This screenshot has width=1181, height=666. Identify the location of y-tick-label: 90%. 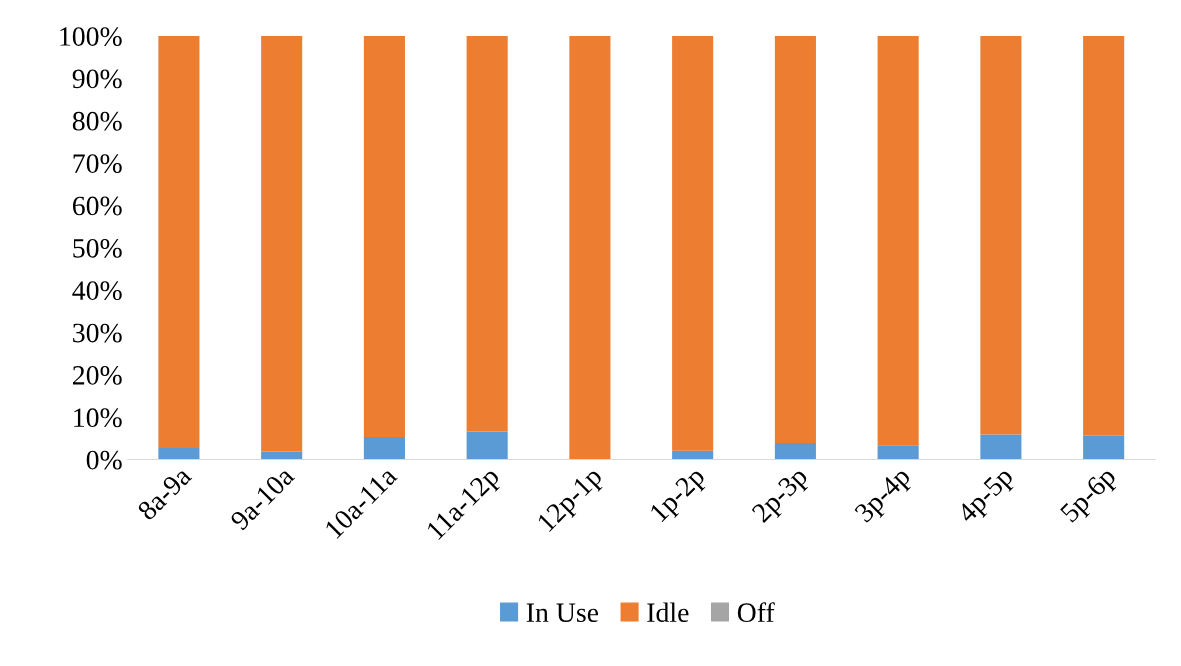
(97, 79).